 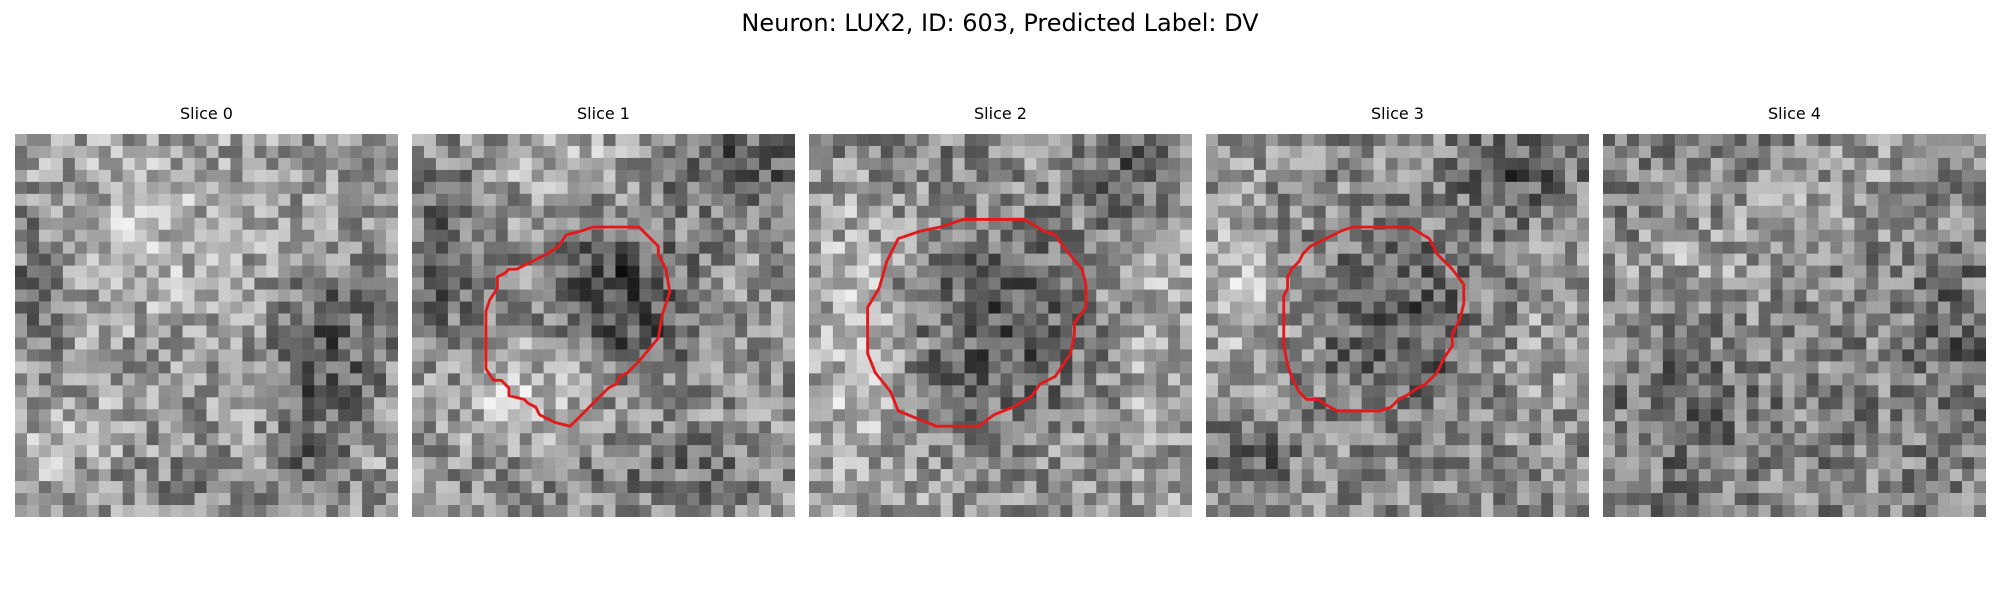 What do you see at coordinates (1794, 325) in the screenshot?
I see `slice-image` at bounding box center [1794, 325].